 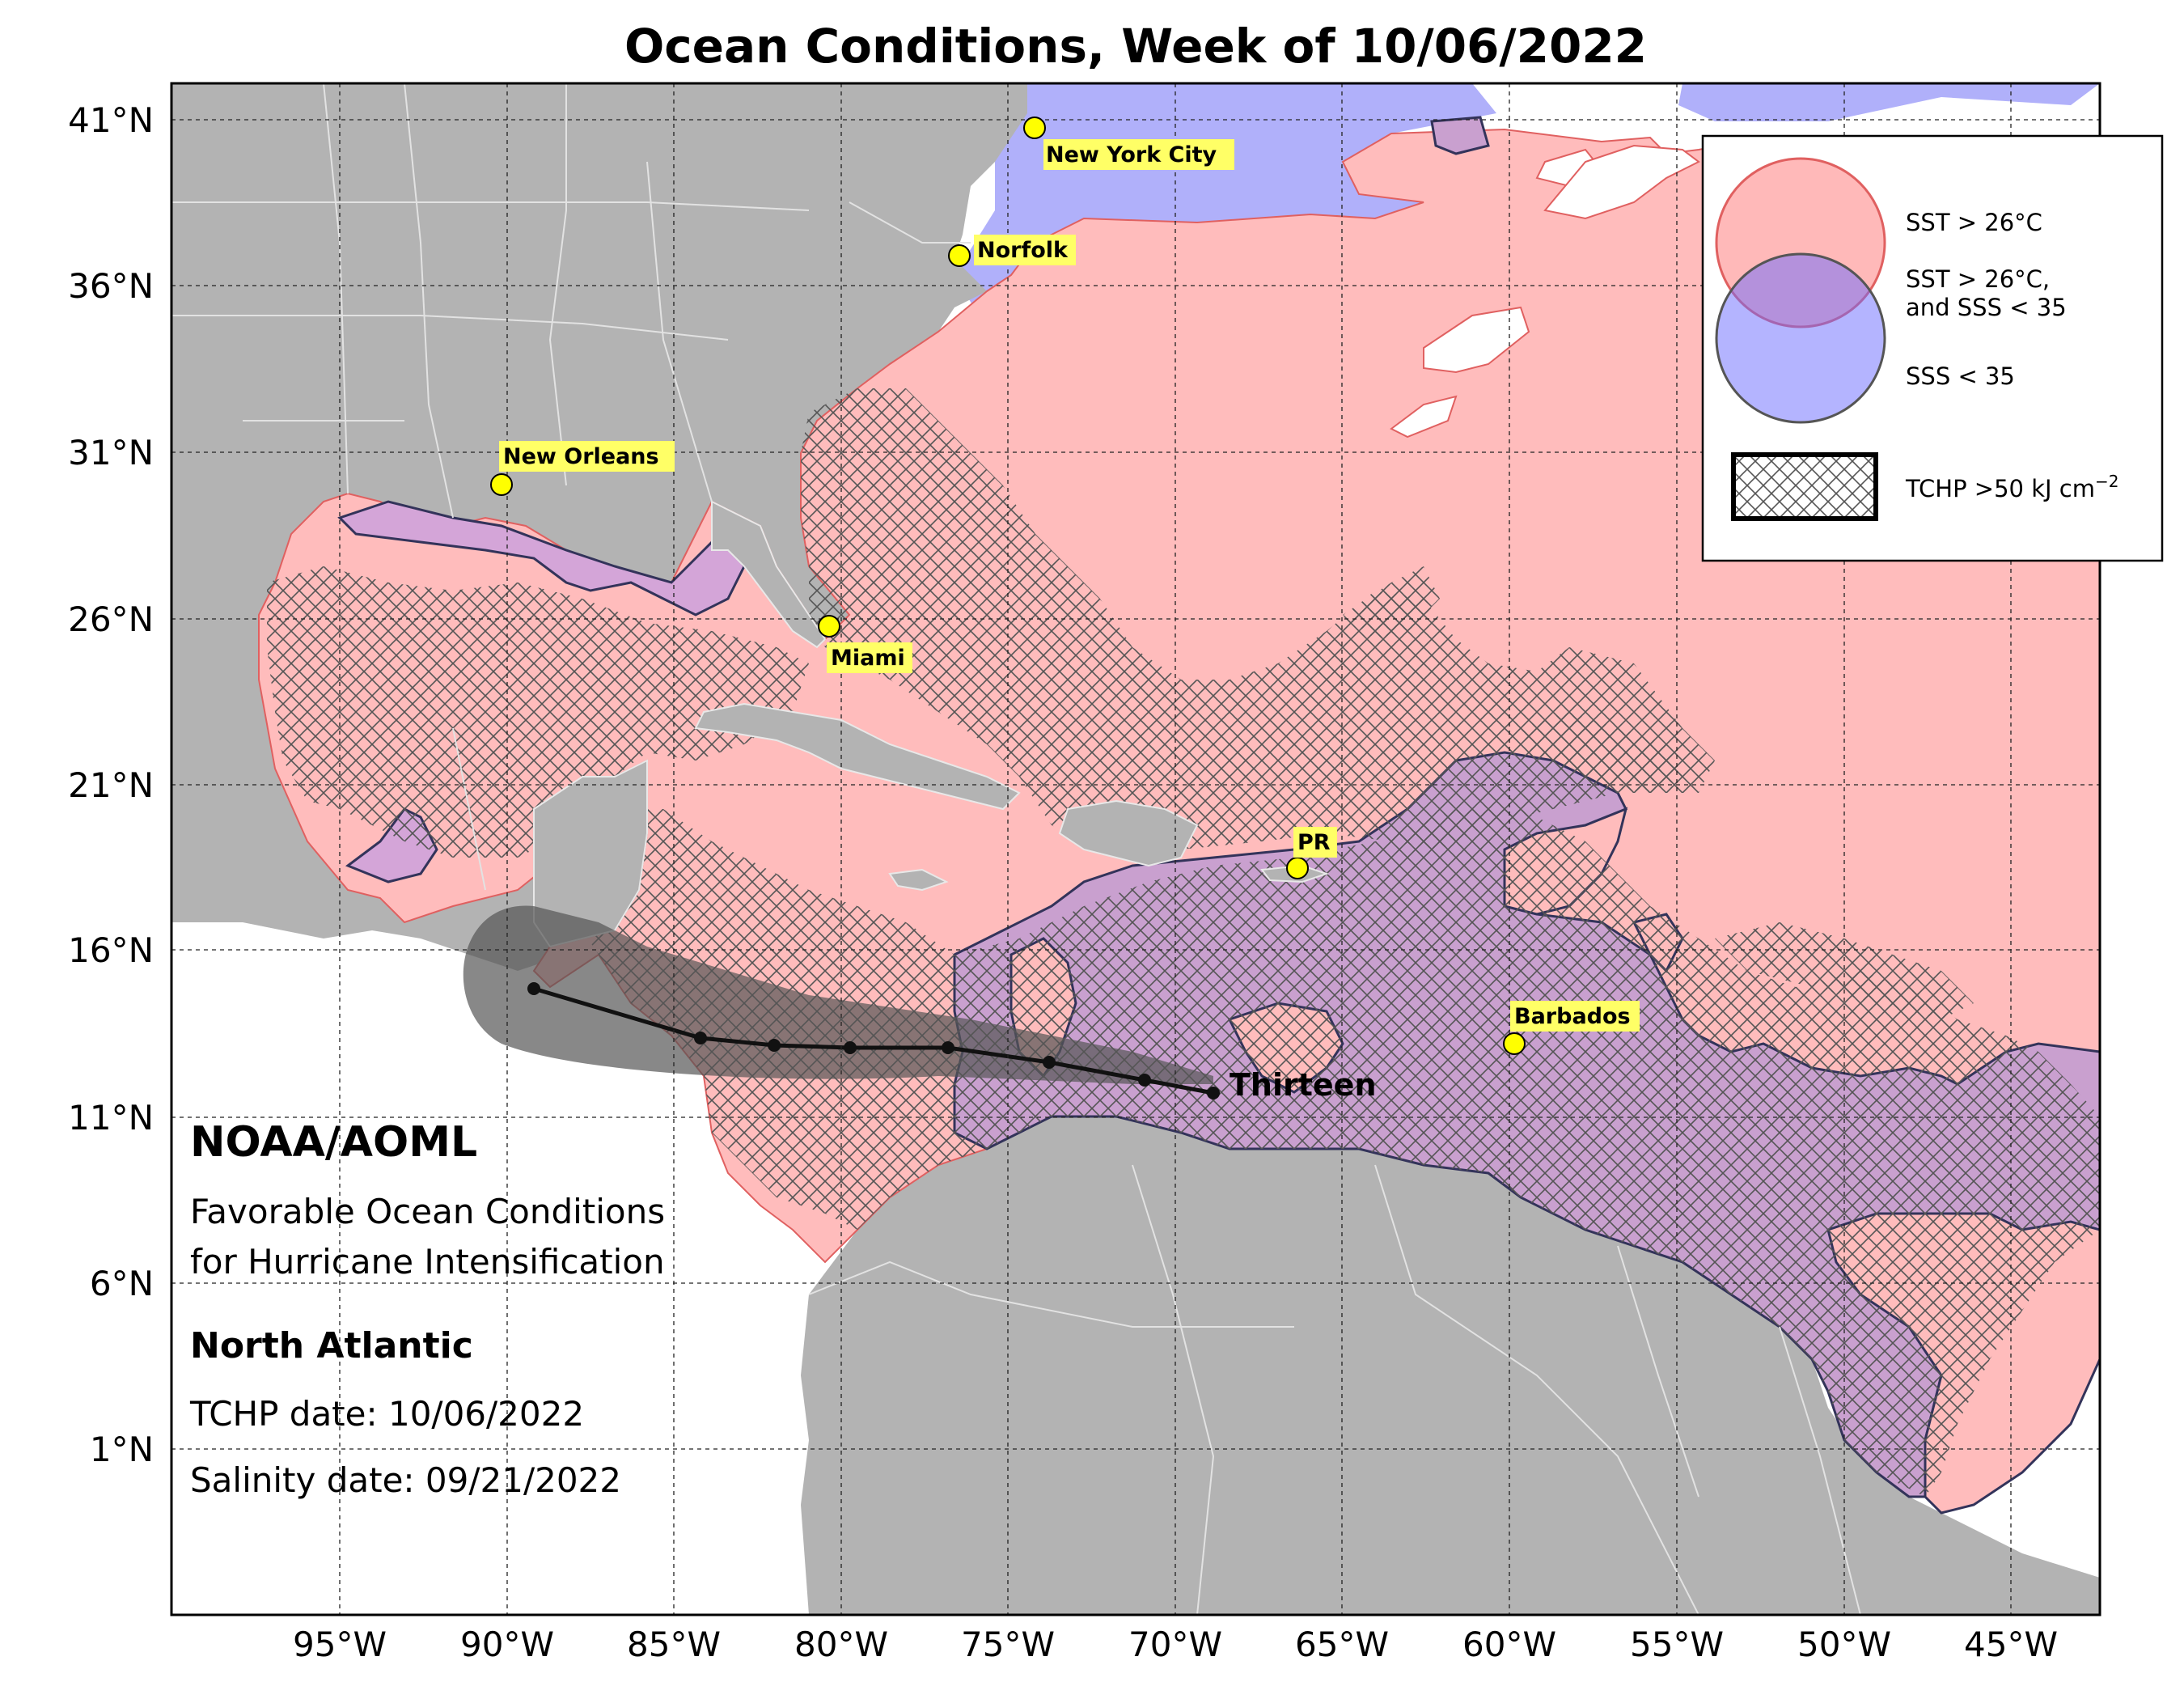 What do you see at coordinates (2000, 489) in the screenshot?
I see `legend-tchp-prefix: TCHP >50 kJ cm` at bounding box center [2000, 489].